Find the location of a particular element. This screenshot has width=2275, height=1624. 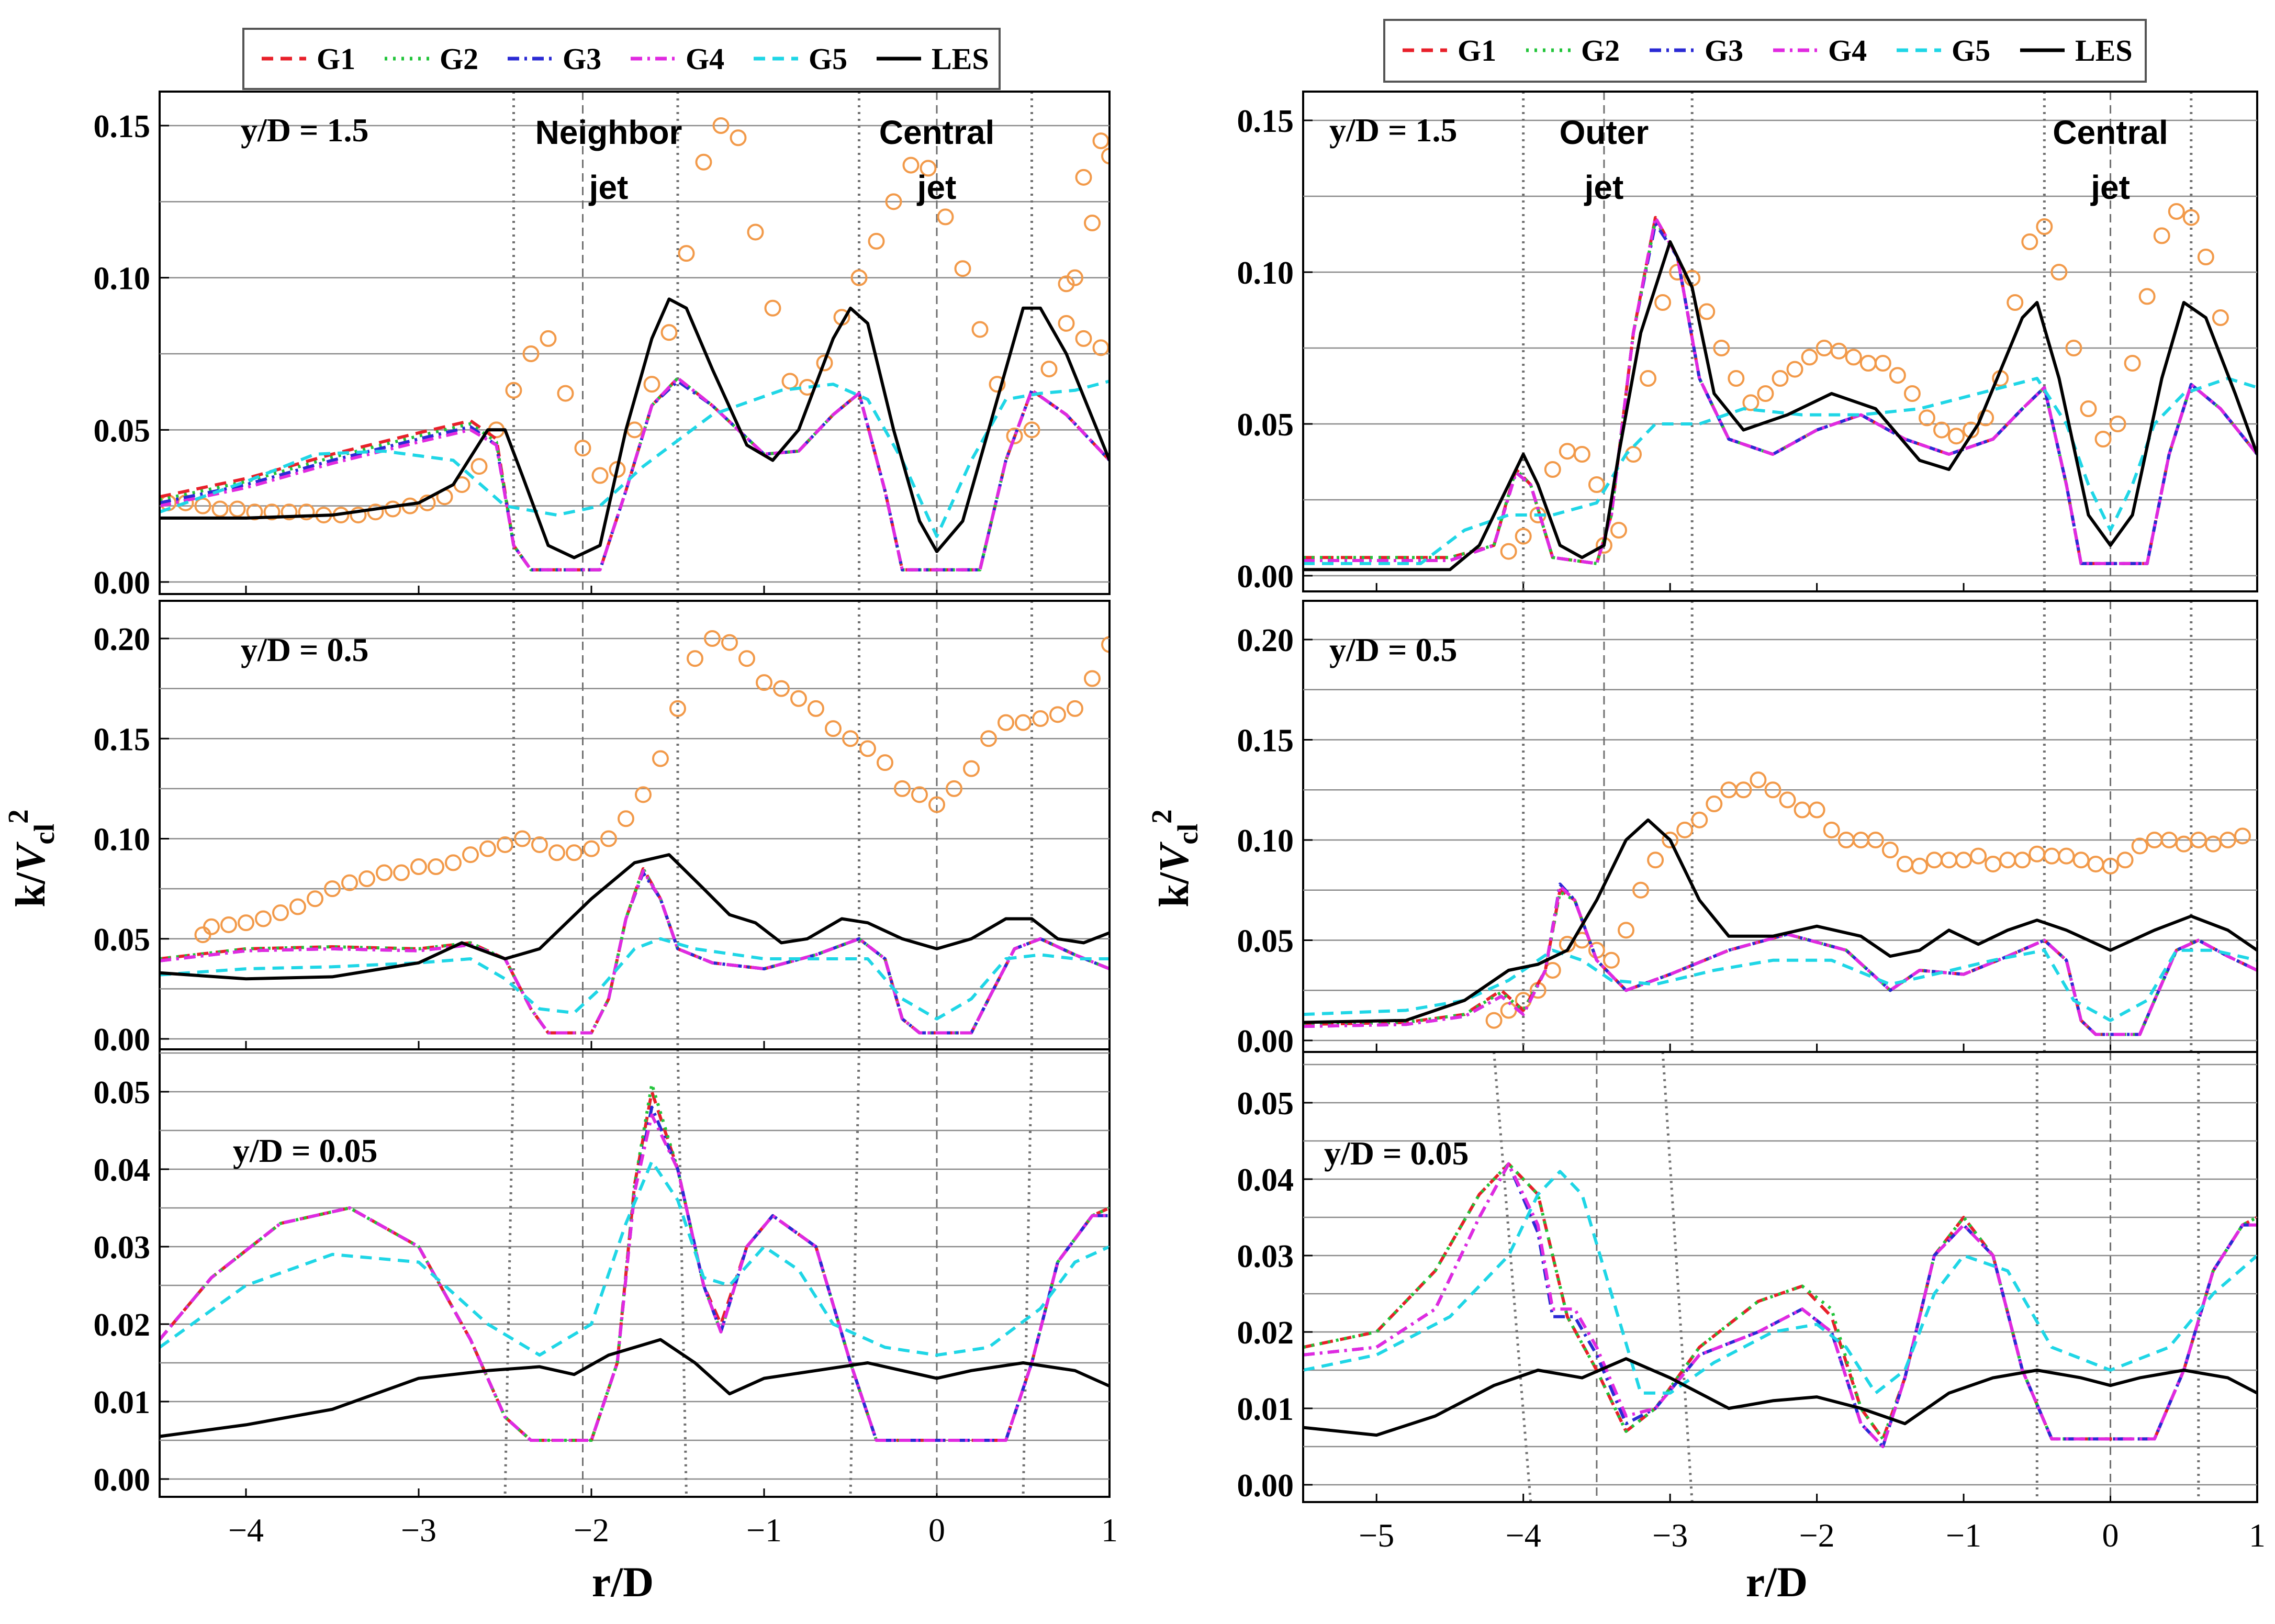

annotation-central: Central is located at coordinates (937, 132).